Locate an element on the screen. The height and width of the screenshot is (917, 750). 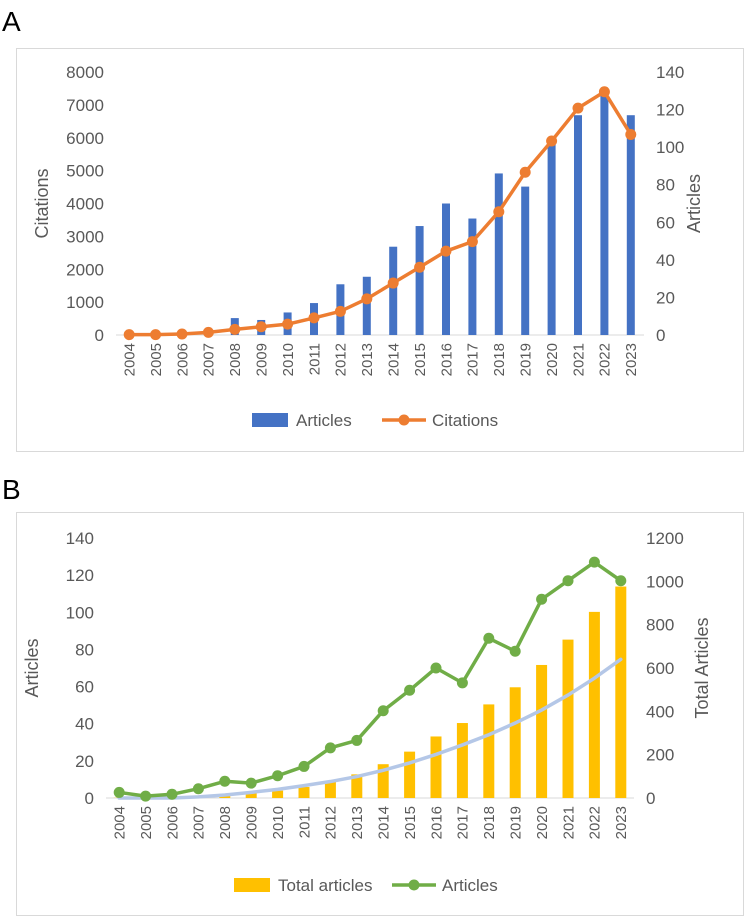
chart-b-right-tick-label: 0 is located at coordinates (650, 798).